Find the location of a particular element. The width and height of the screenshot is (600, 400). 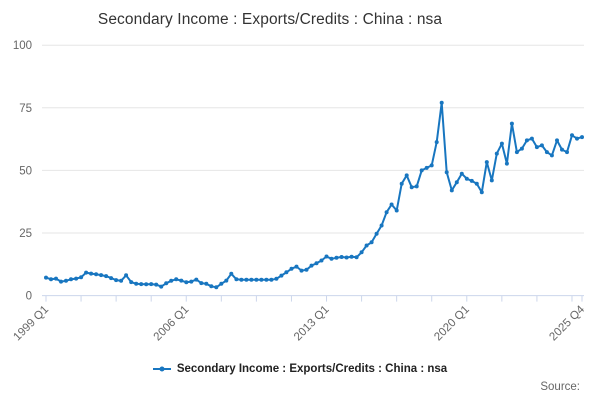

x-axis-labels: 1999 Q1 2006 Q1 2013 Q1 2020 Q1 2025 Q4 is located at coordinates (299, 323).